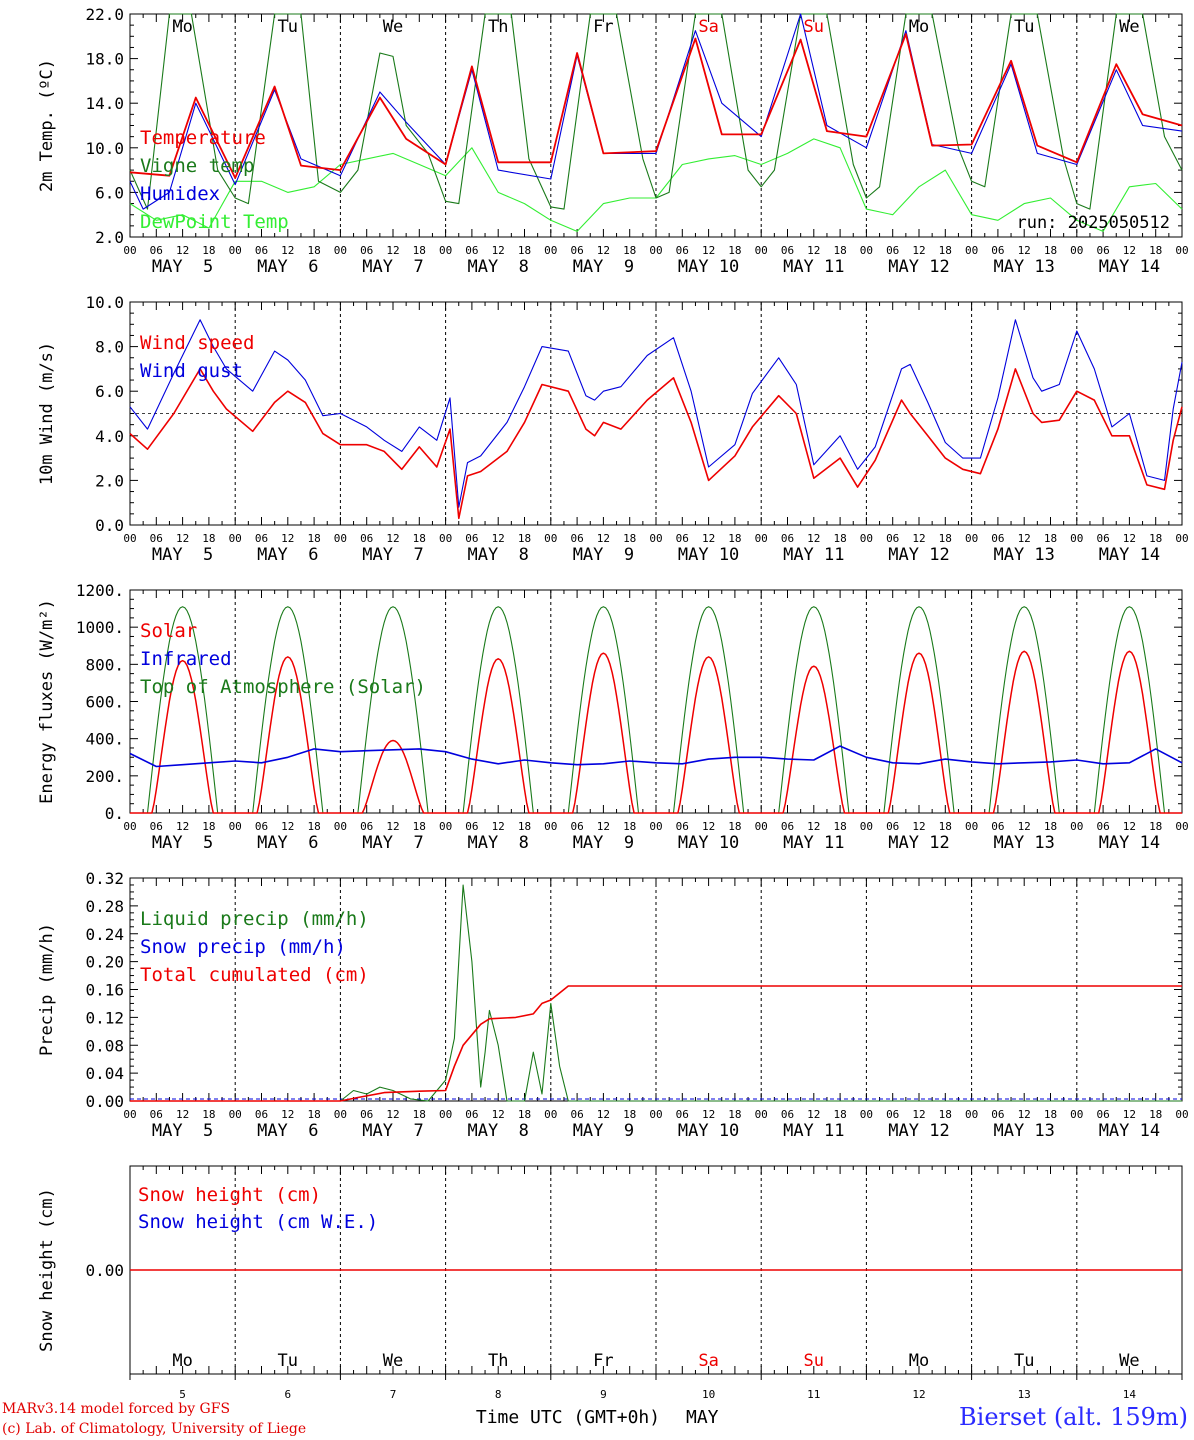 The height and width of the screenshot is (1440, 1194). Describe the element at coordinates (47, 413) in the screenshot. I see `y-axis-label: 10m Wind (m/s)` at that location.